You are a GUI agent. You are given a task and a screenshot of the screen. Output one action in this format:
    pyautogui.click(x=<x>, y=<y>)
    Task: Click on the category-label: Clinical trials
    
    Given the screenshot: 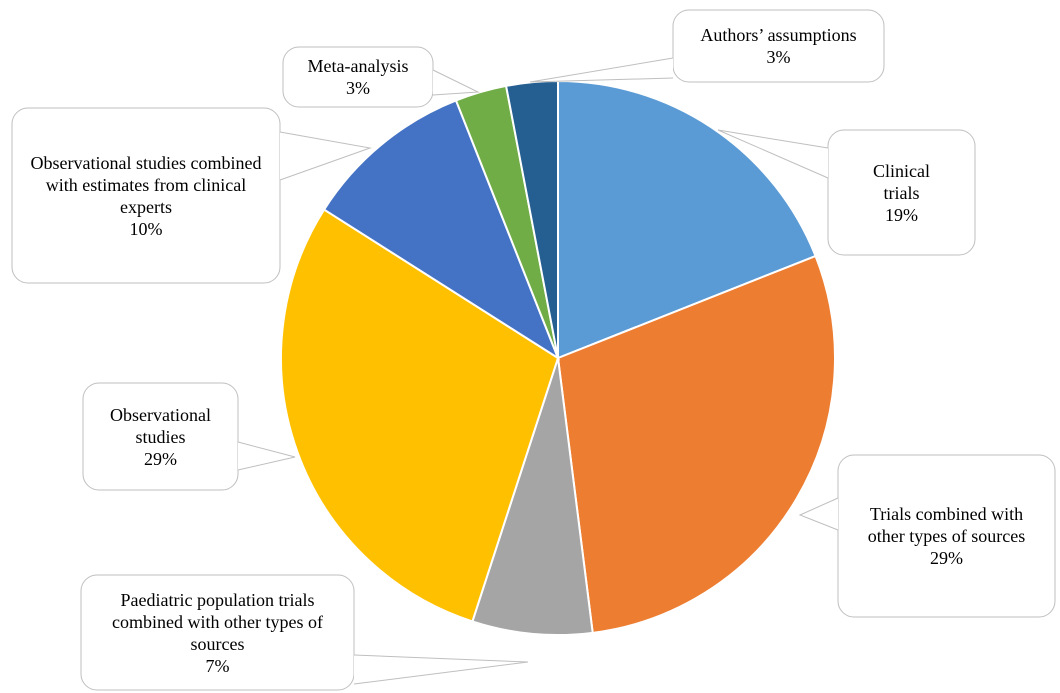 What is the action you would take?
    pyautogui.click(x=901, y=181)
    